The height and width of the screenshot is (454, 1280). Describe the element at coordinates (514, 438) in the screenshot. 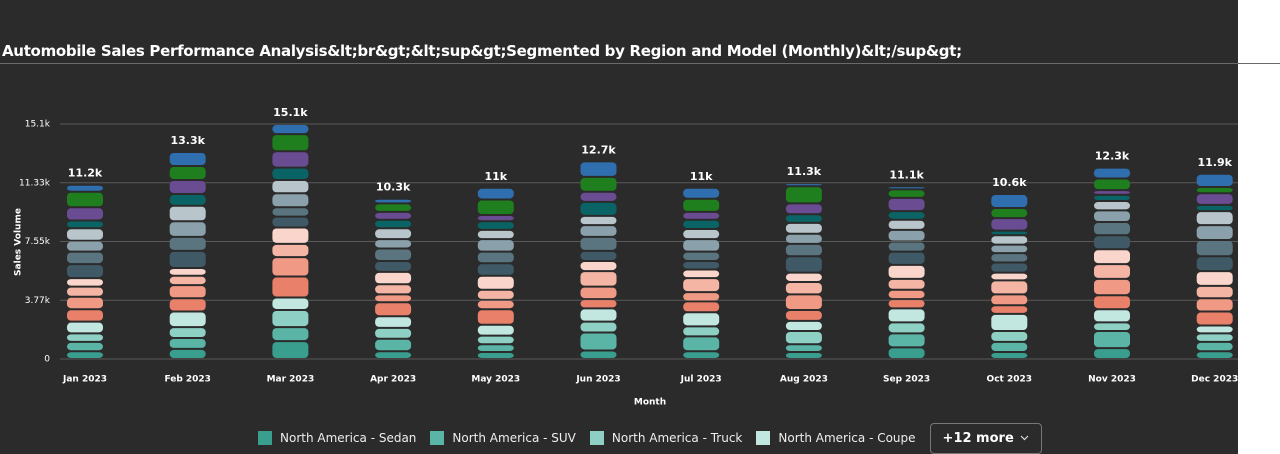

I see `legend-label: North America - SUV` at that location.